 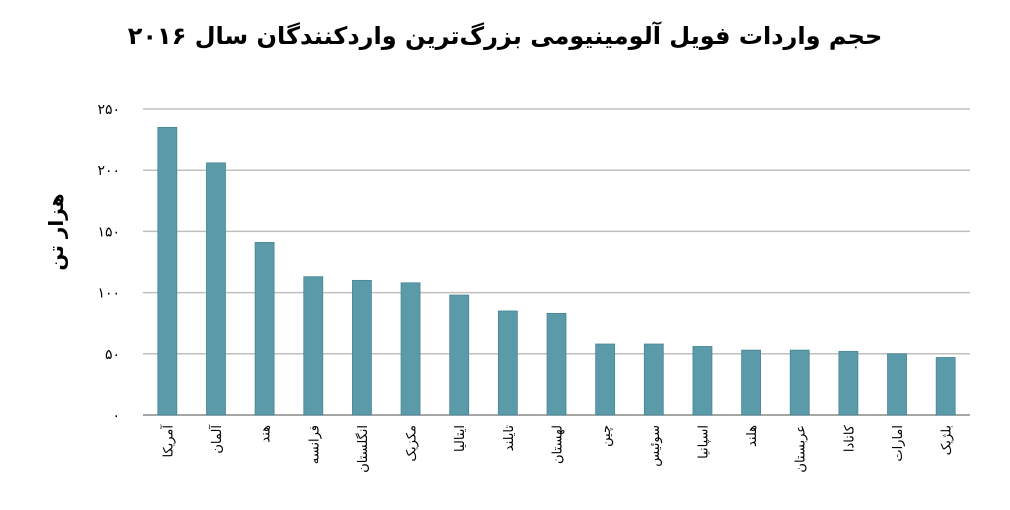 I want to click on y-tick-label: ۰, so click(x=116, y=416).